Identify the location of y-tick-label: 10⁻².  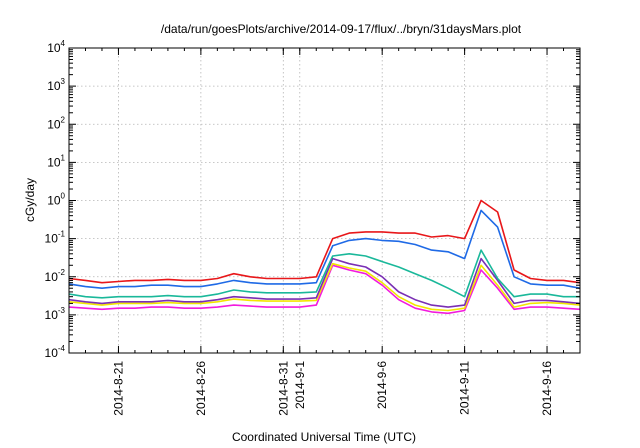
(55, 276).